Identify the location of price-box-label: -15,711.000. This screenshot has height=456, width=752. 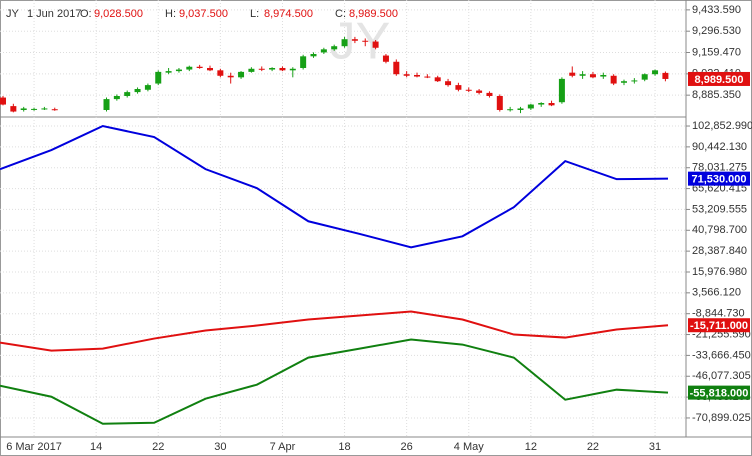
(719, 326).